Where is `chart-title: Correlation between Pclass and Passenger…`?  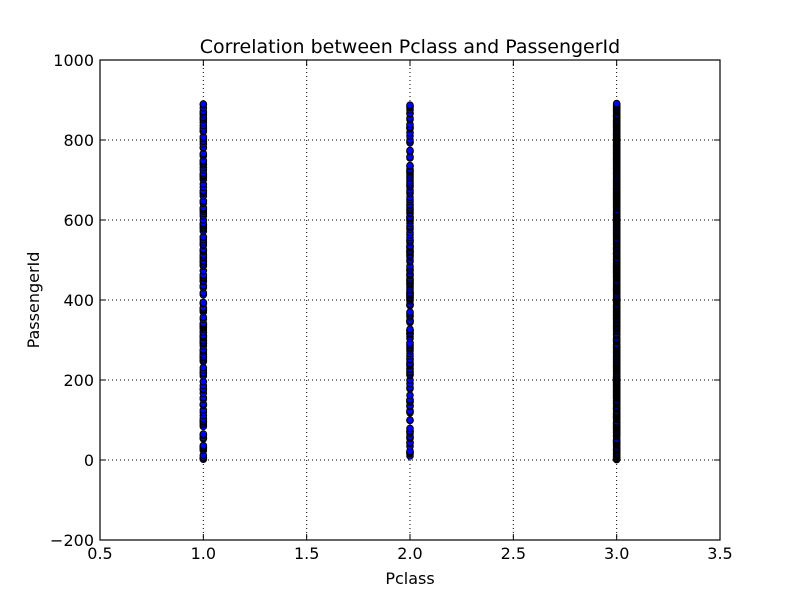 chart-title: Correlation between Pclass and Passenger… is located at coordinates (410, 47).